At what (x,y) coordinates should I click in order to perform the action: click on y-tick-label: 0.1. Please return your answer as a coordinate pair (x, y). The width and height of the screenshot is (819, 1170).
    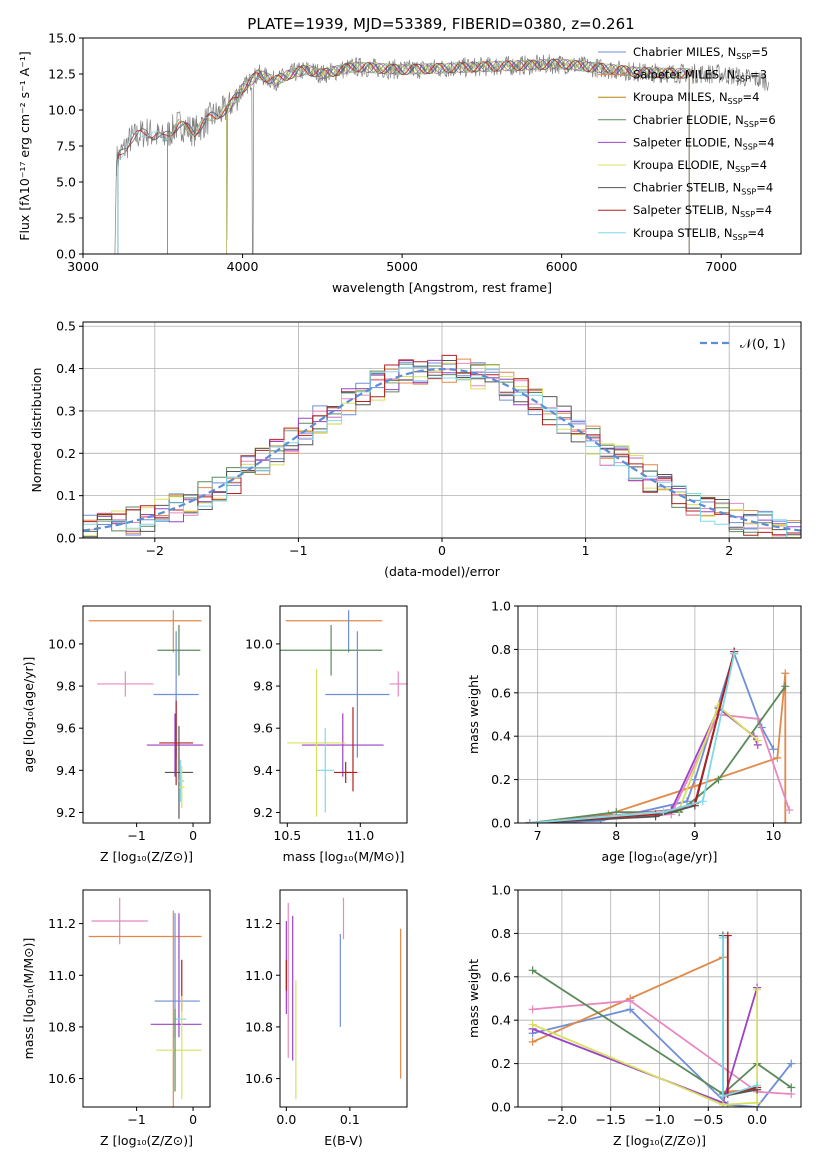
    Looking at the image, I should click on (66, 495).